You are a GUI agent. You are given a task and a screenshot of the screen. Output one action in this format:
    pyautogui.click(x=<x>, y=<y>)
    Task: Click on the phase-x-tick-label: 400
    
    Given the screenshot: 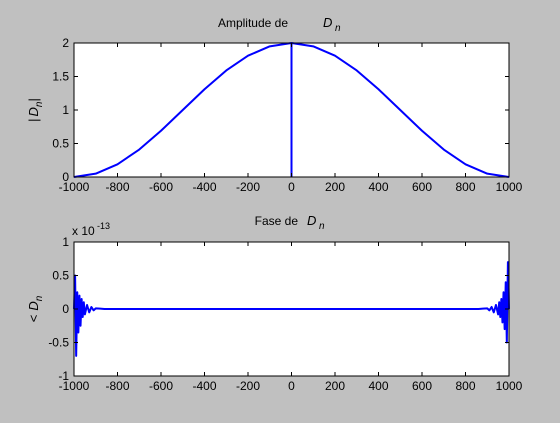 What is the action you would take?
    pyautogui.click(x=378, y=386)
    